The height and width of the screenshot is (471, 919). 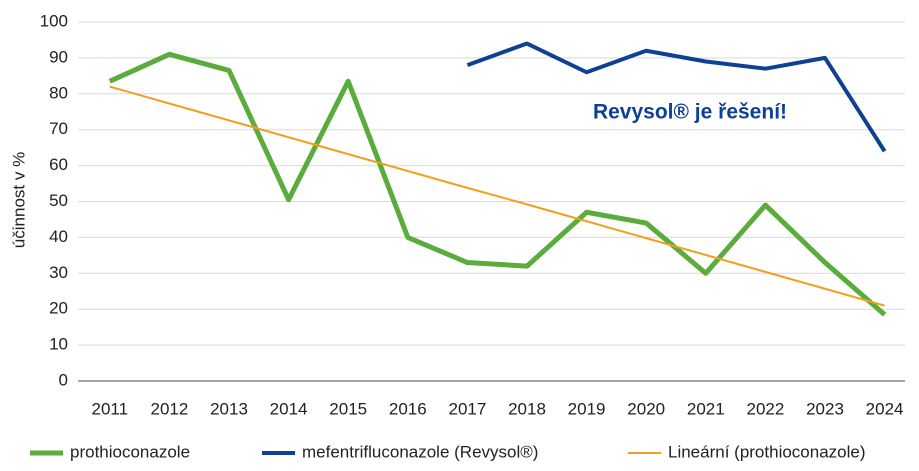 What do you see at coordinates (58, 272) in the screenshot?
I see `y-tick-label: 30` at bounding box center [58, 272].